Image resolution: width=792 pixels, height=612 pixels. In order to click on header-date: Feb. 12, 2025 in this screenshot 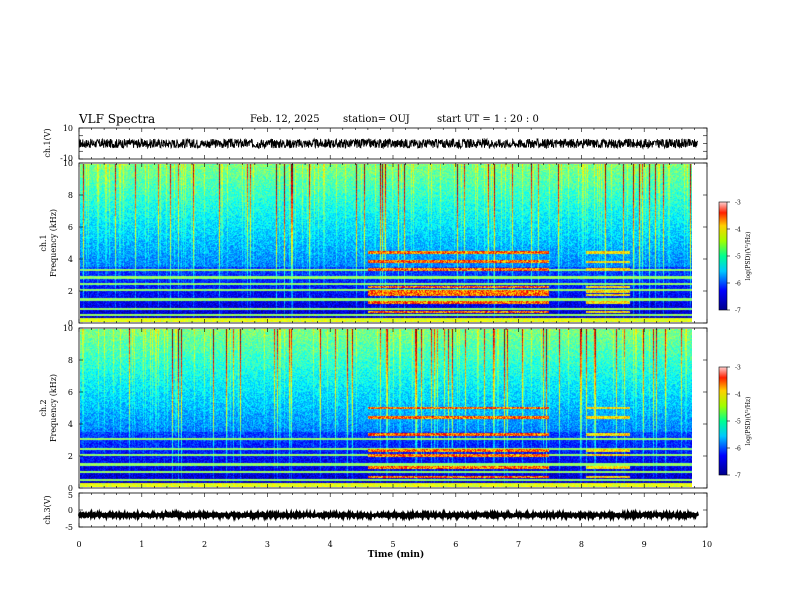, I will do `click(285, 119)`.